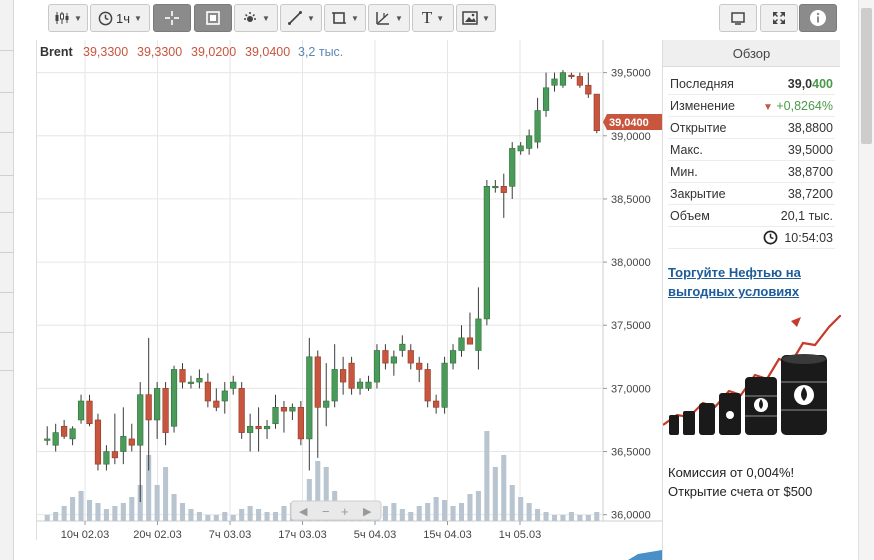 This screenshot has height=560, width=874. What do you see at coordinates (633, 122) in the screenshot?
I see `last-price-marker: 39,0400` at bounding box center [633, 122].